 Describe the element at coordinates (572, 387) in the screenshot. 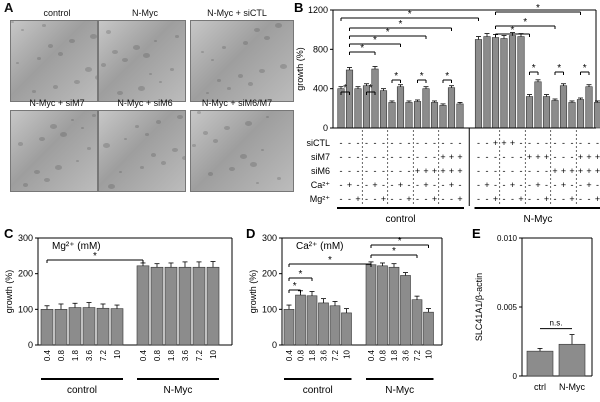

I see `x-tick-label: N-Myc` at that location.